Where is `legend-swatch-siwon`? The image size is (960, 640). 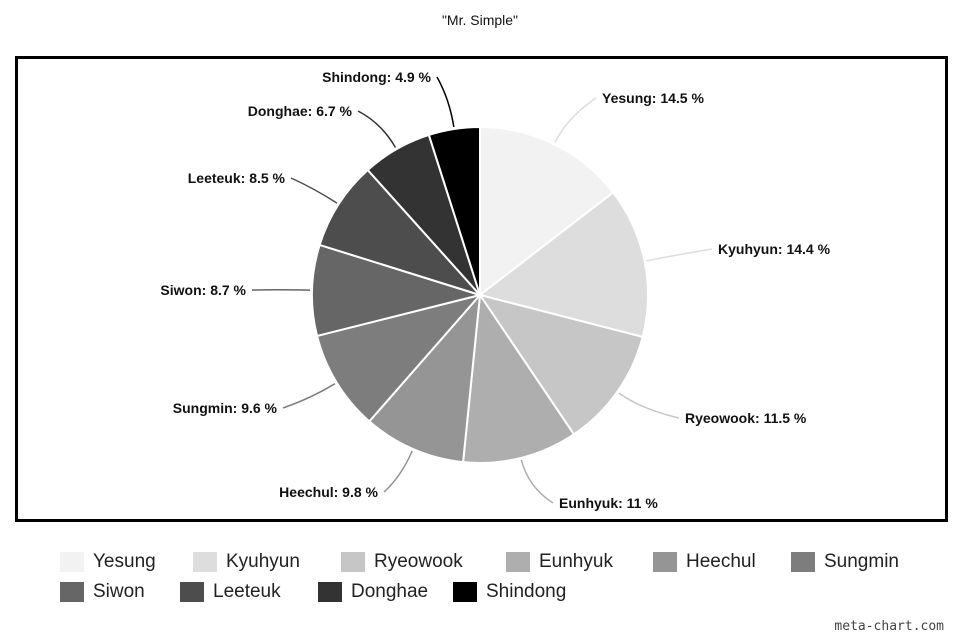
legend-swatch-siwon is located at coordinates (72, 592).